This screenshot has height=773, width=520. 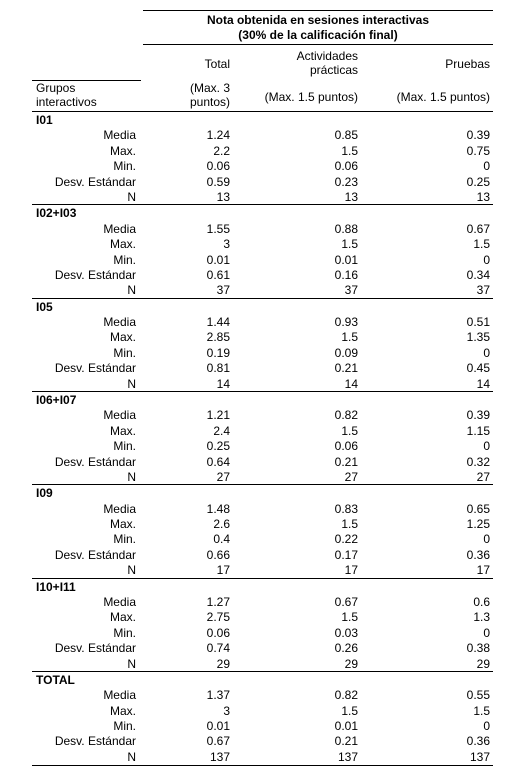 I want to click on cell-total: 2.4, so click(x=221, y=430).